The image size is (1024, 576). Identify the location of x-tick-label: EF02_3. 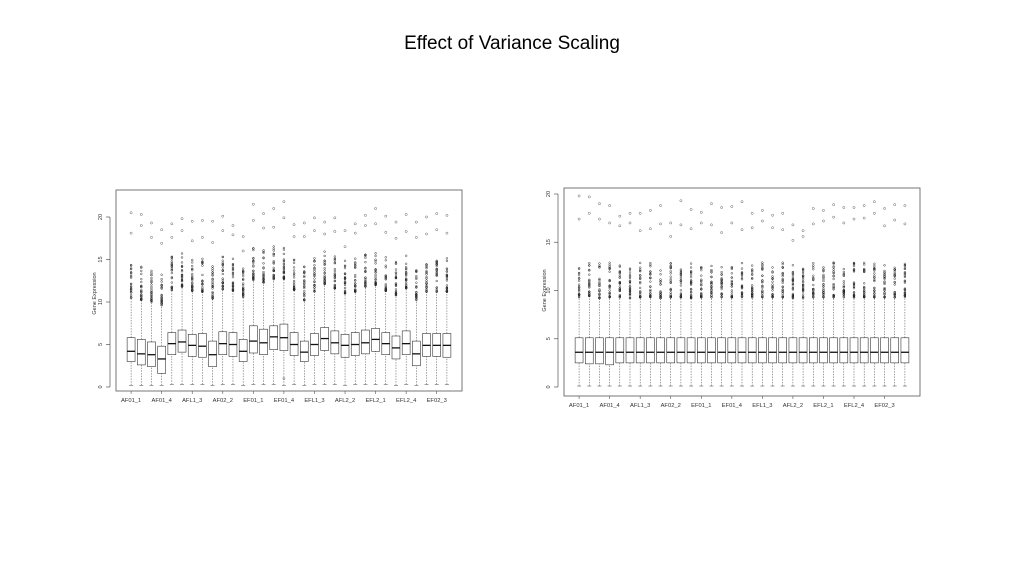
(437, 401).